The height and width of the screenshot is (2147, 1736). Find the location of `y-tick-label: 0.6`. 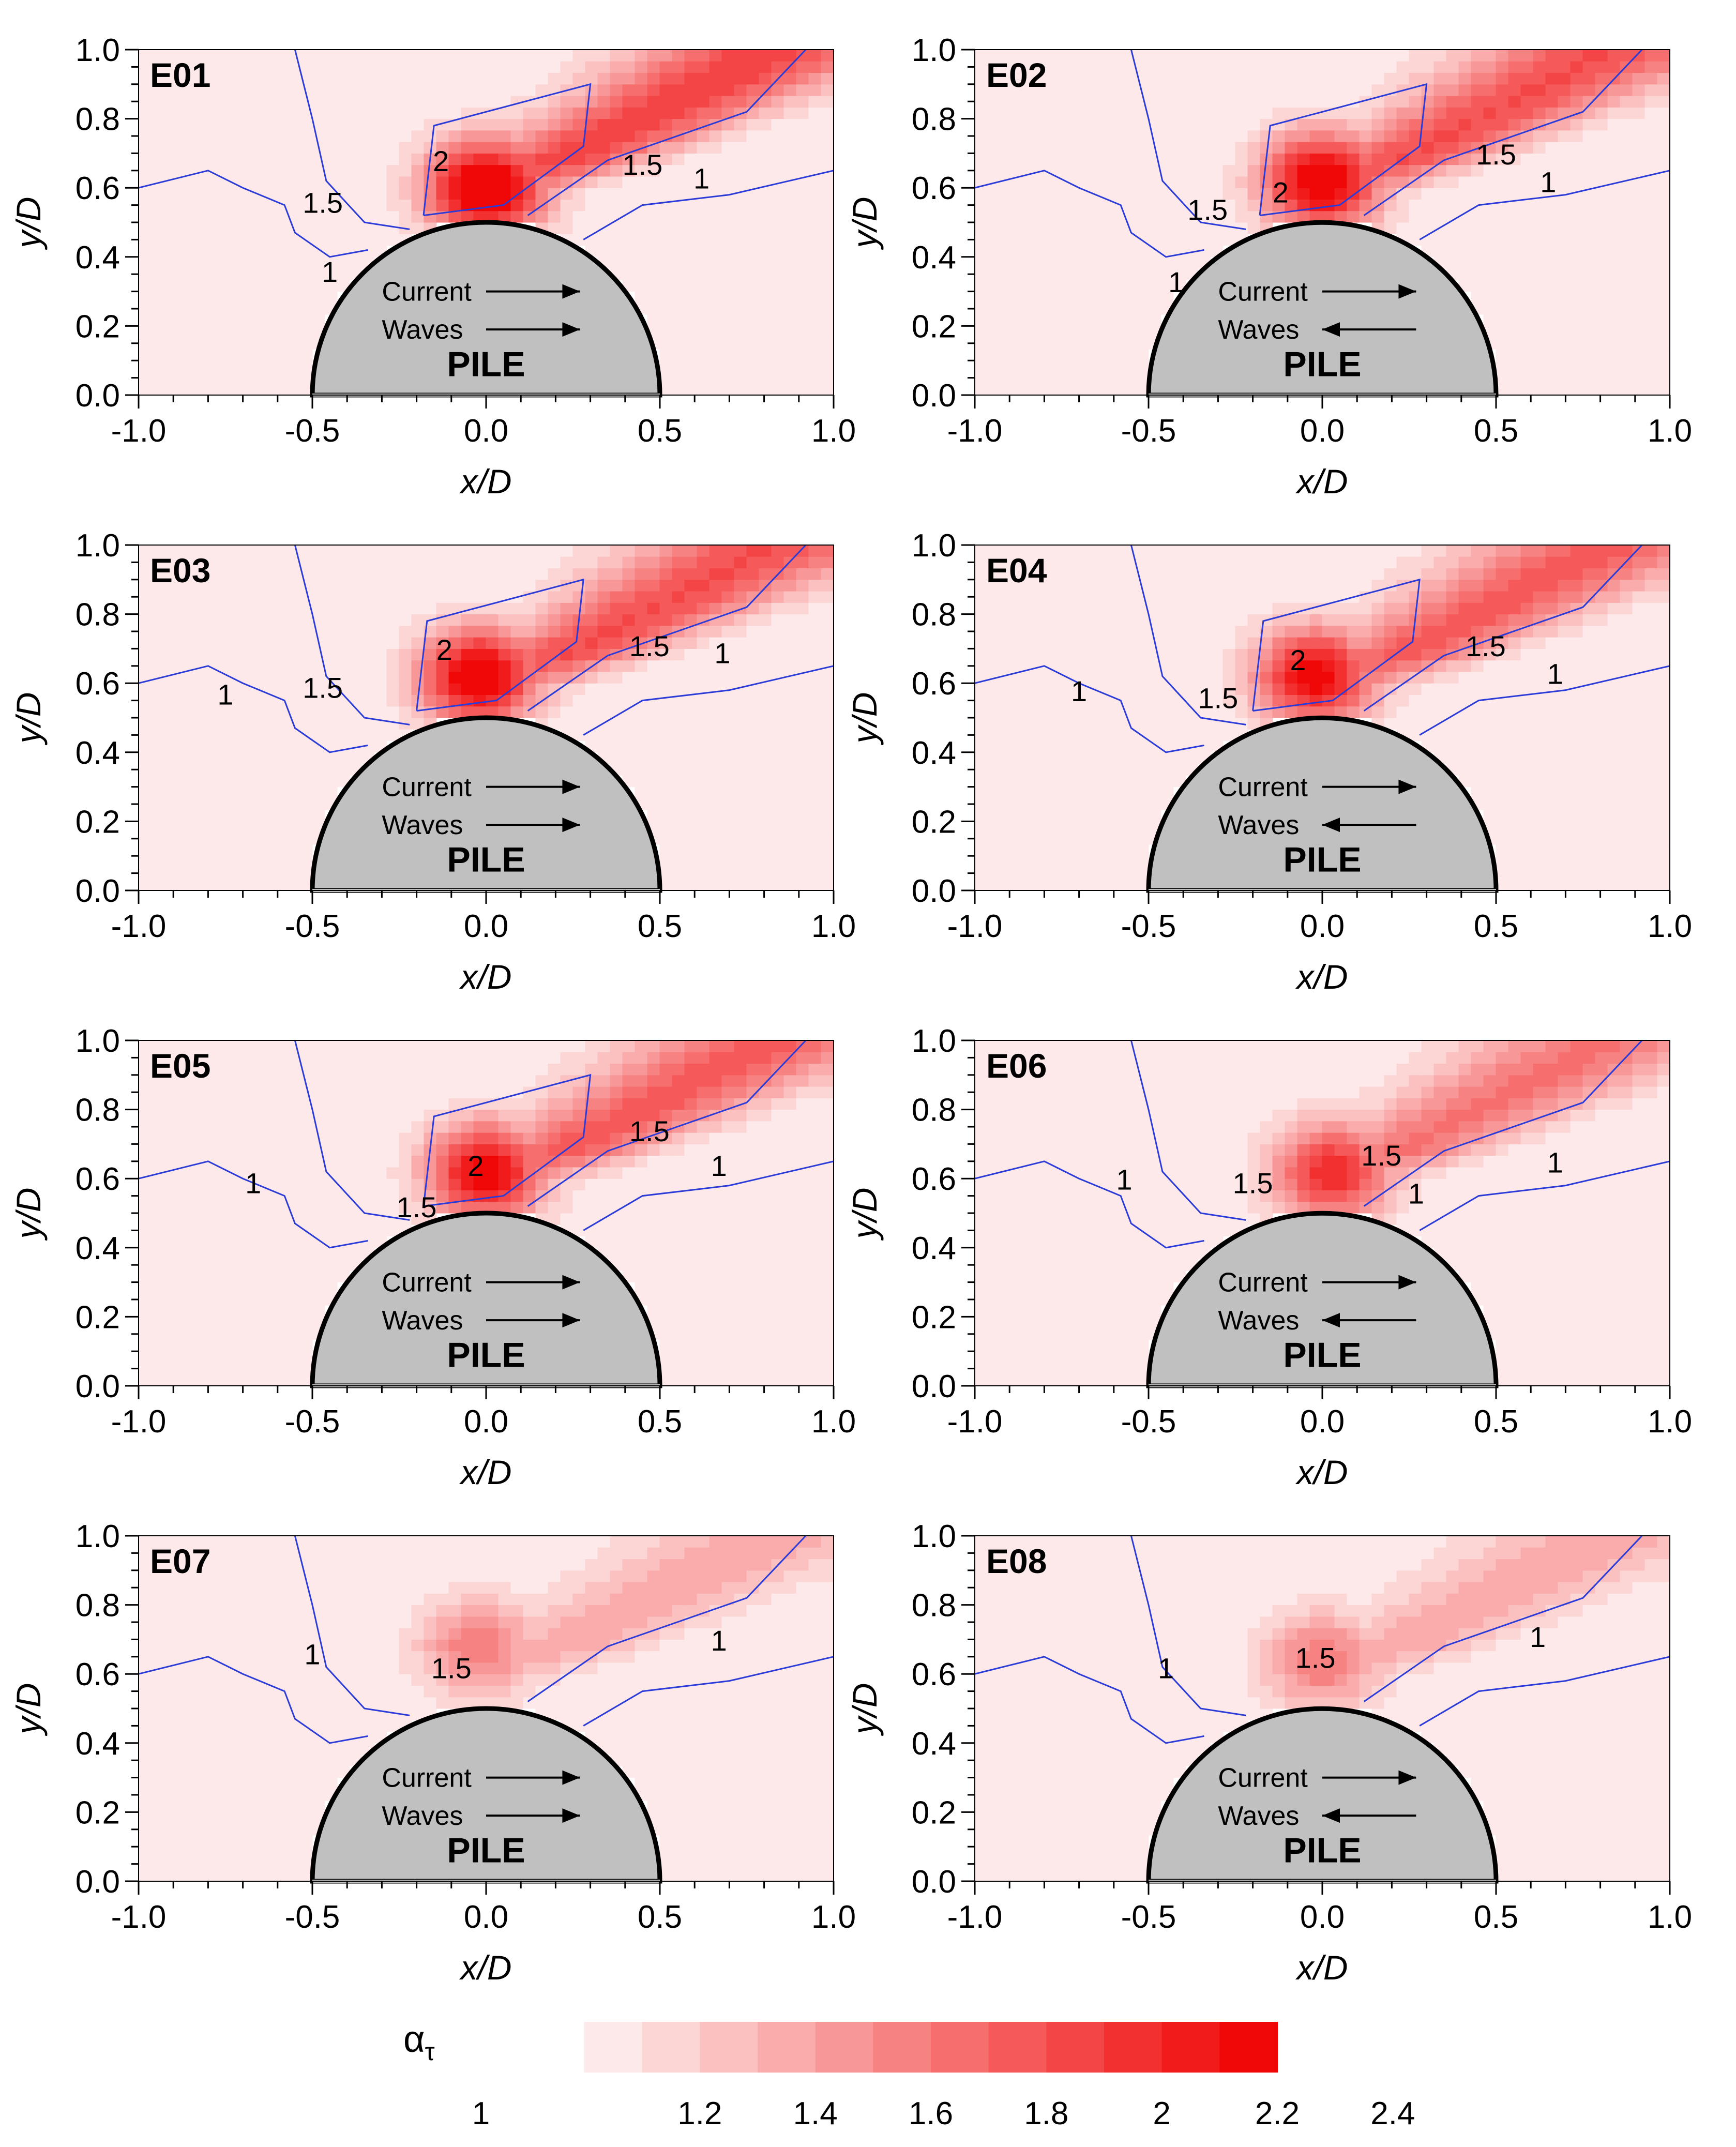

y-tick-label: 0.6 is located at coordinates (934, 188).